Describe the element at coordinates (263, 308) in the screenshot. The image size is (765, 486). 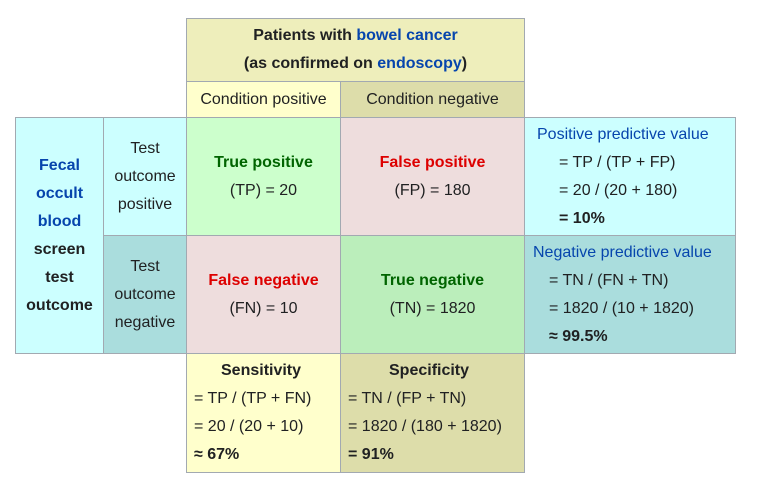
I see `false-negative-value: (FN) = 10` at that location.